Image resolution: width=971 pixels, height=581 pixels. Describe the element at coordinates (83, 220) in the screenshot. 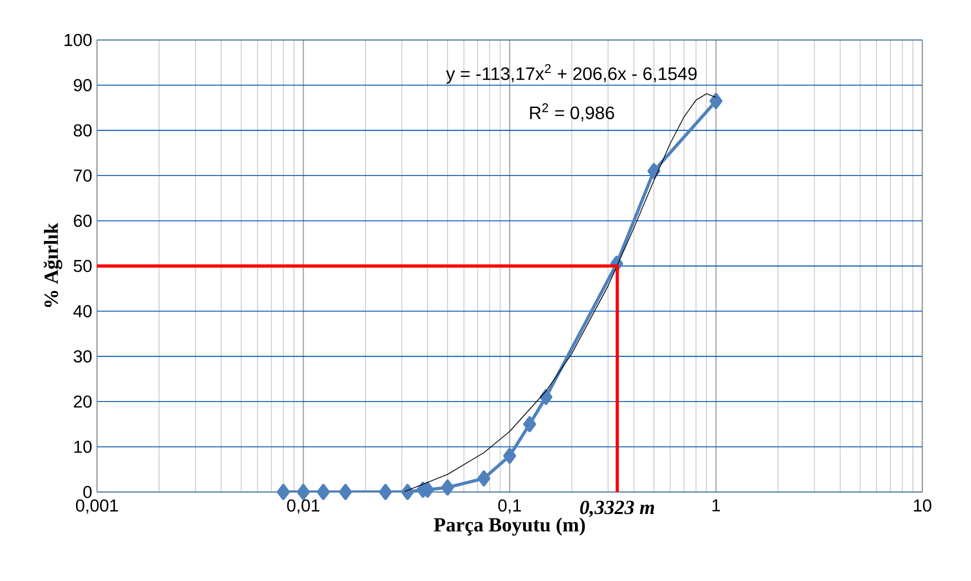

I see `y-tick-label: 60` at that location.